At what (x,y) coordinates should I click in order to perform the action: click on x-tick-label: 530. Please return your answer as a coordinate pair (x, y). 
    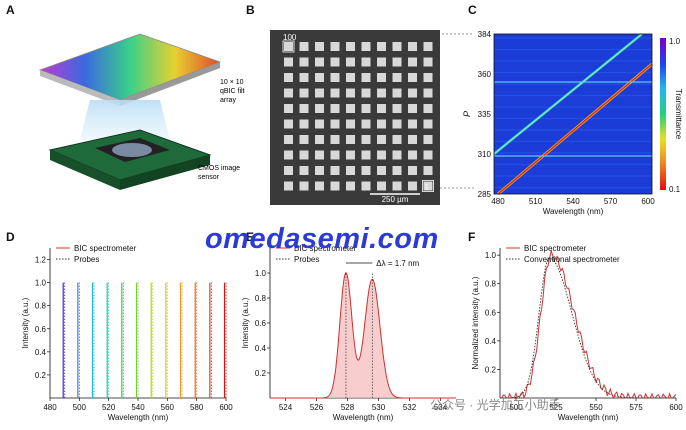
    Looking at the image, I should click on (379, 407).